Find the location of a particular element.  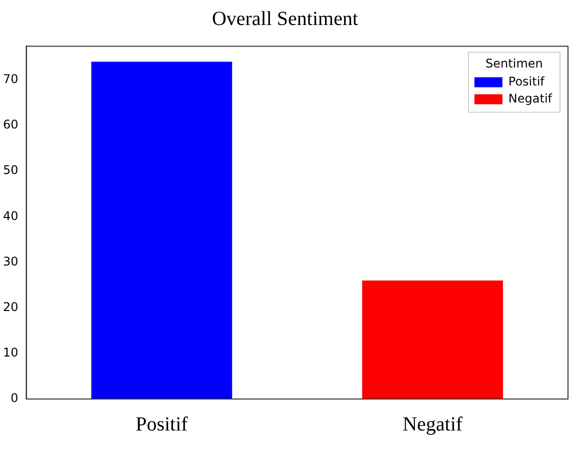

chart-title: Overall Sentiment is located at coordinates (285, 19).